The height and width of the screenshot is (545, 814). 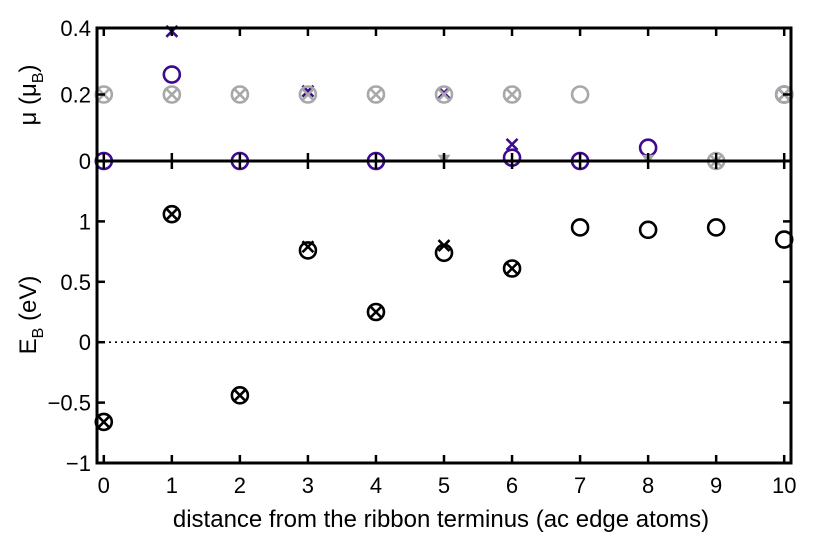 What do you see at coordinates (308, 485) in the screenshot?
I see `bottom-xtick-label-3: 3` at bounding box center [308, 485].